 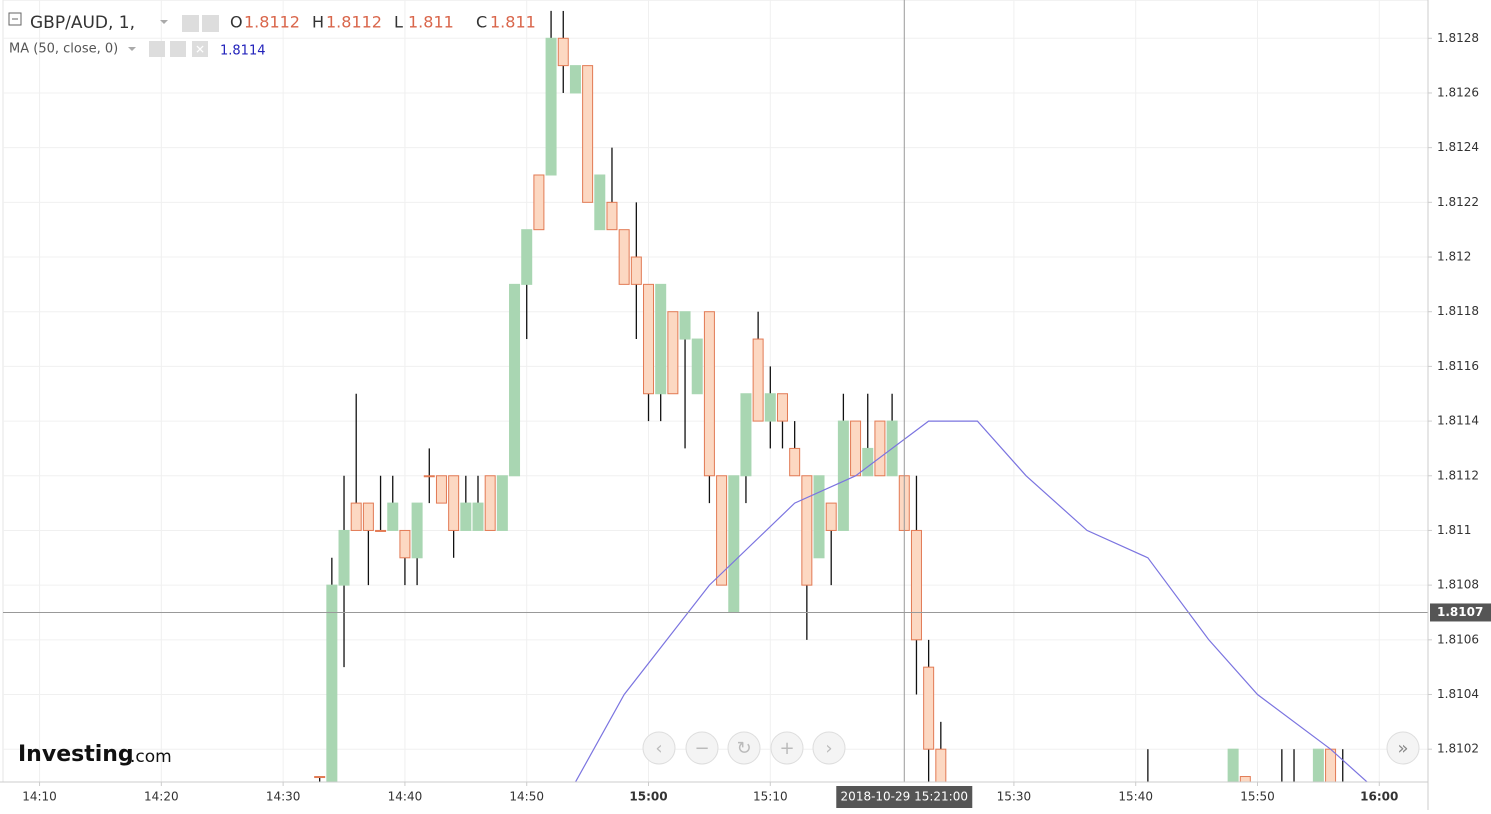 I want to click on nav-buttons, so click(x=1031, y=748).